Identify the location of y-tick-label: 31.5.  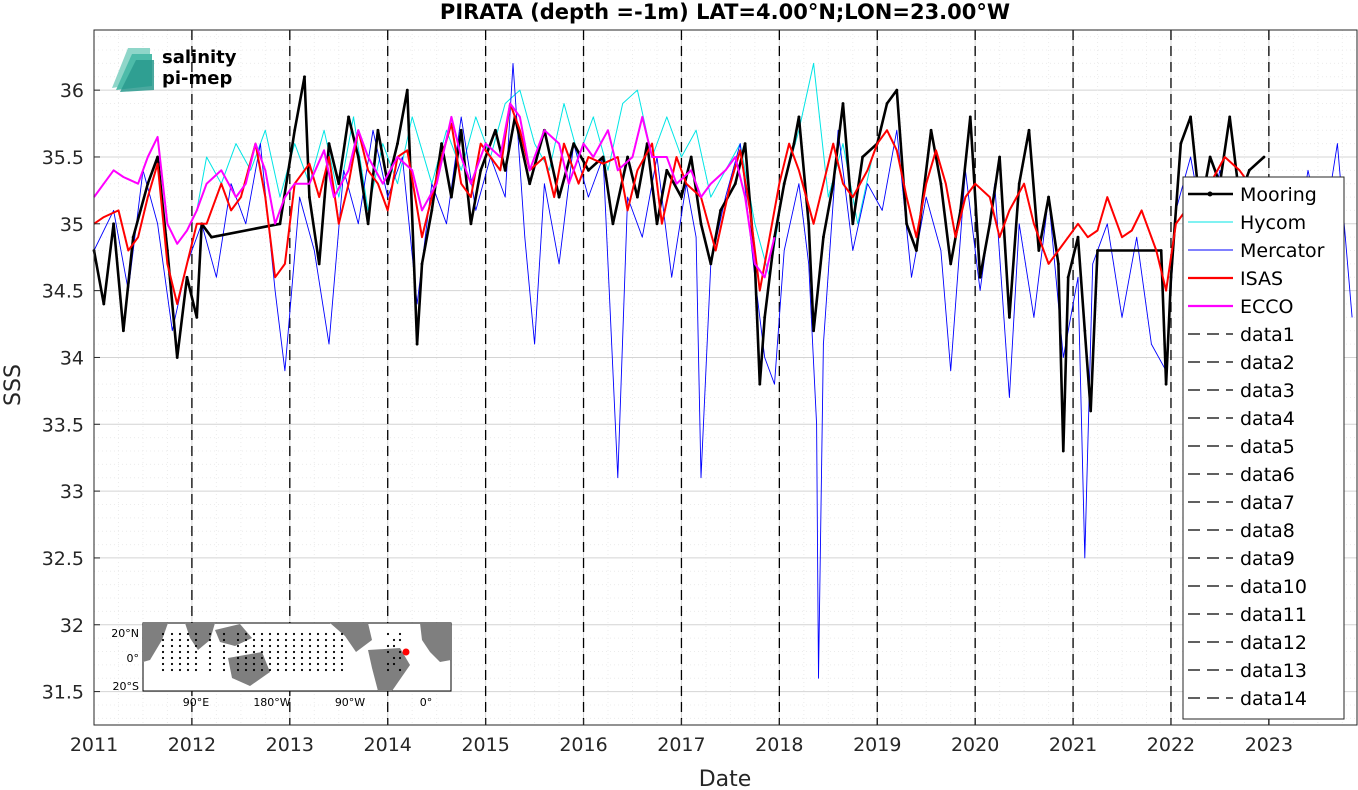
(63, 693).